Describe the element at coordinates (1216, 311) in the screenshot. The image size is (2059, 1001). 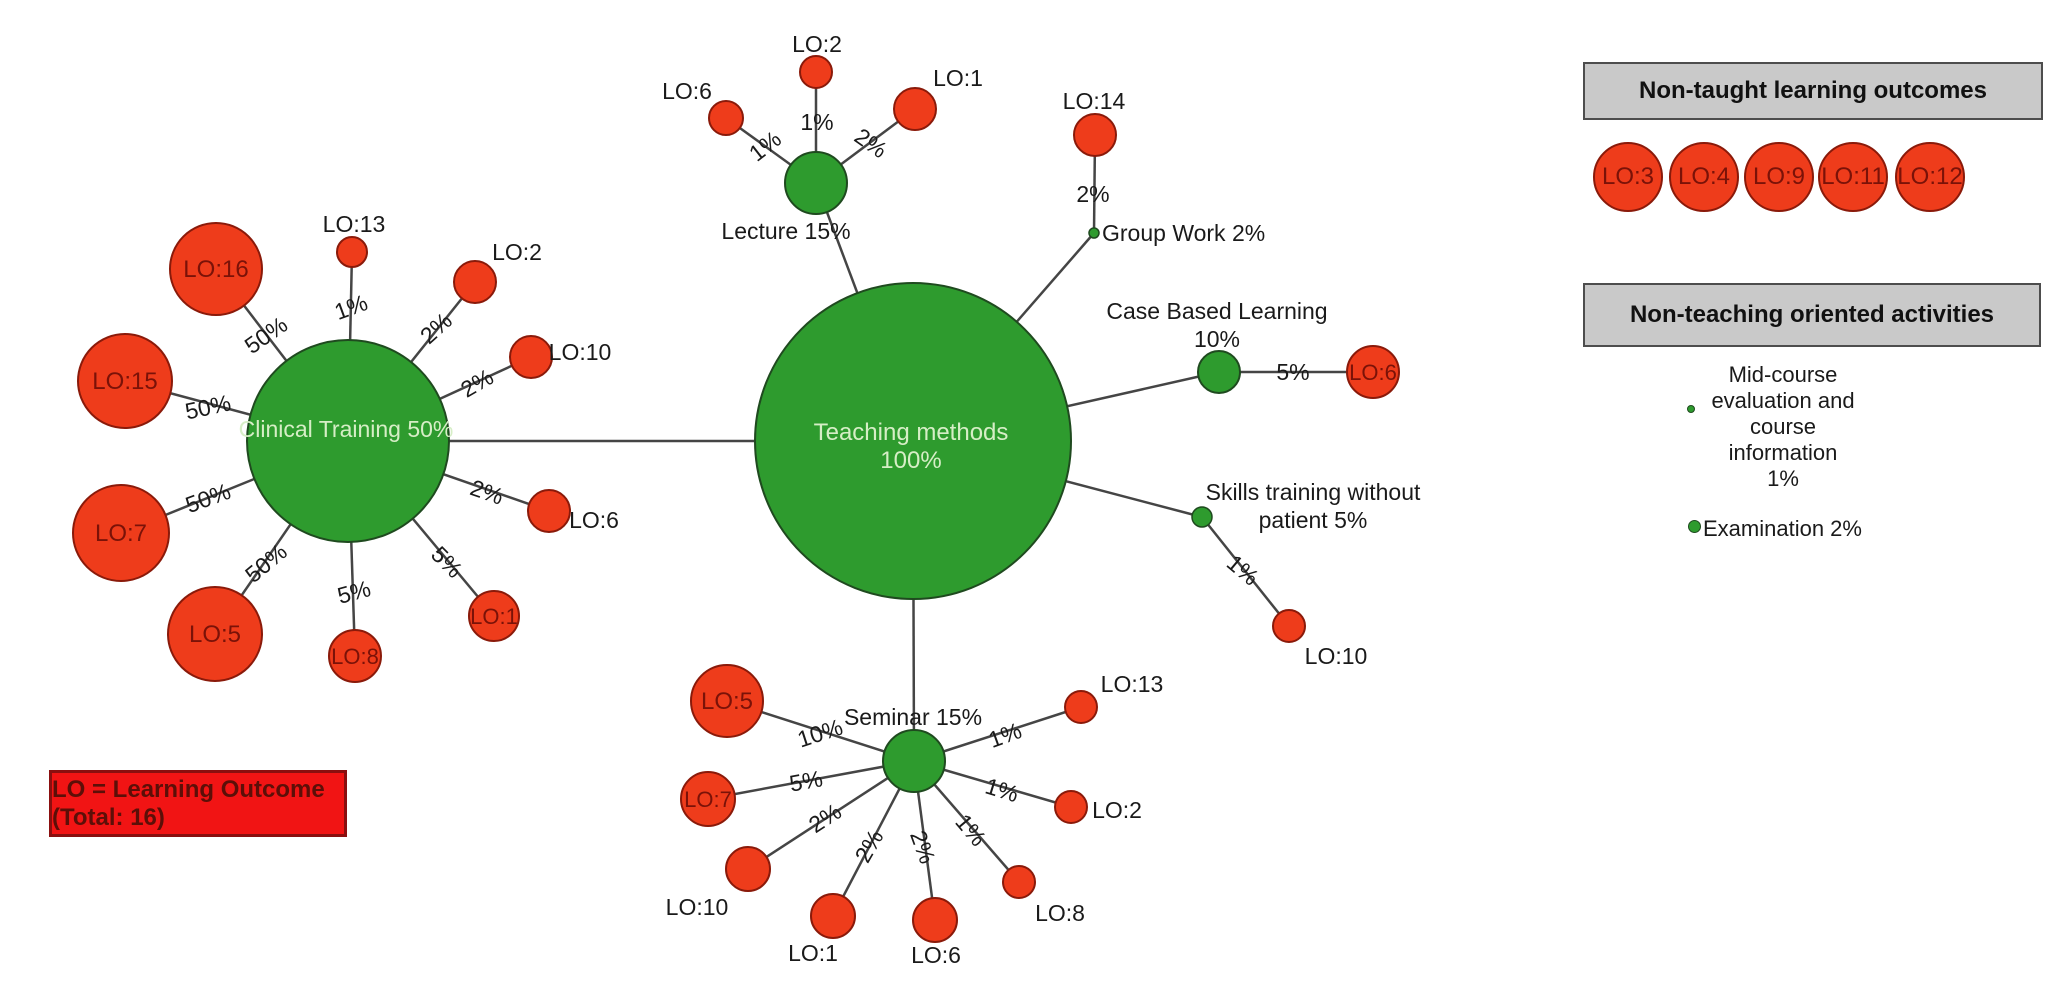
I see `node-cbl-ext-label-0: Case Based Learning` at that location.